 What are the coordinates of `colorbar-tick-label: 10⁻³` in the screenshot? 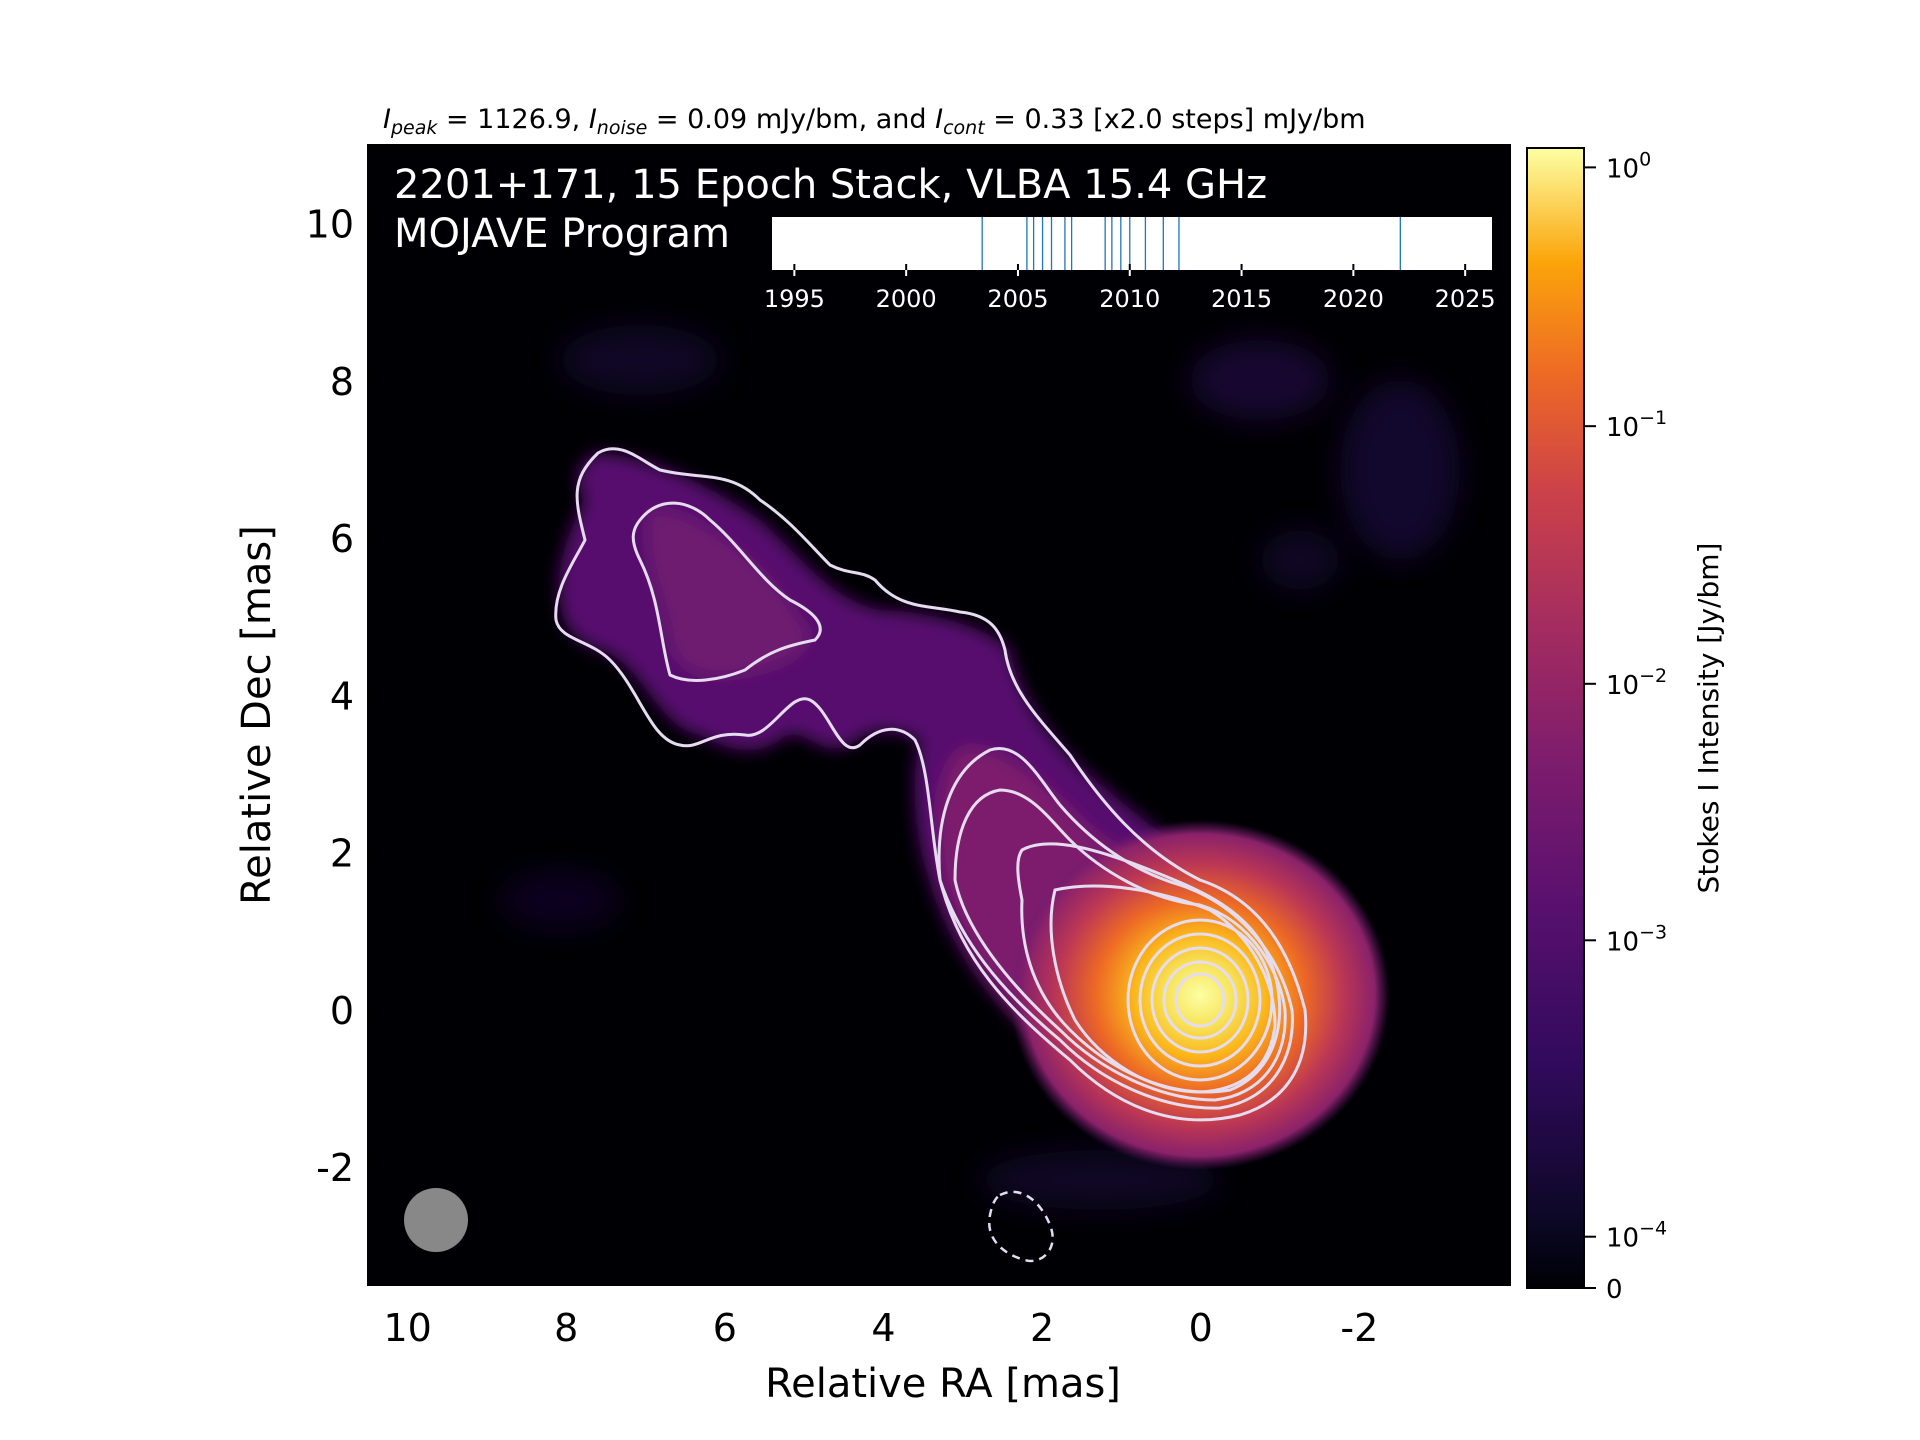 It's located at (1636, 939).